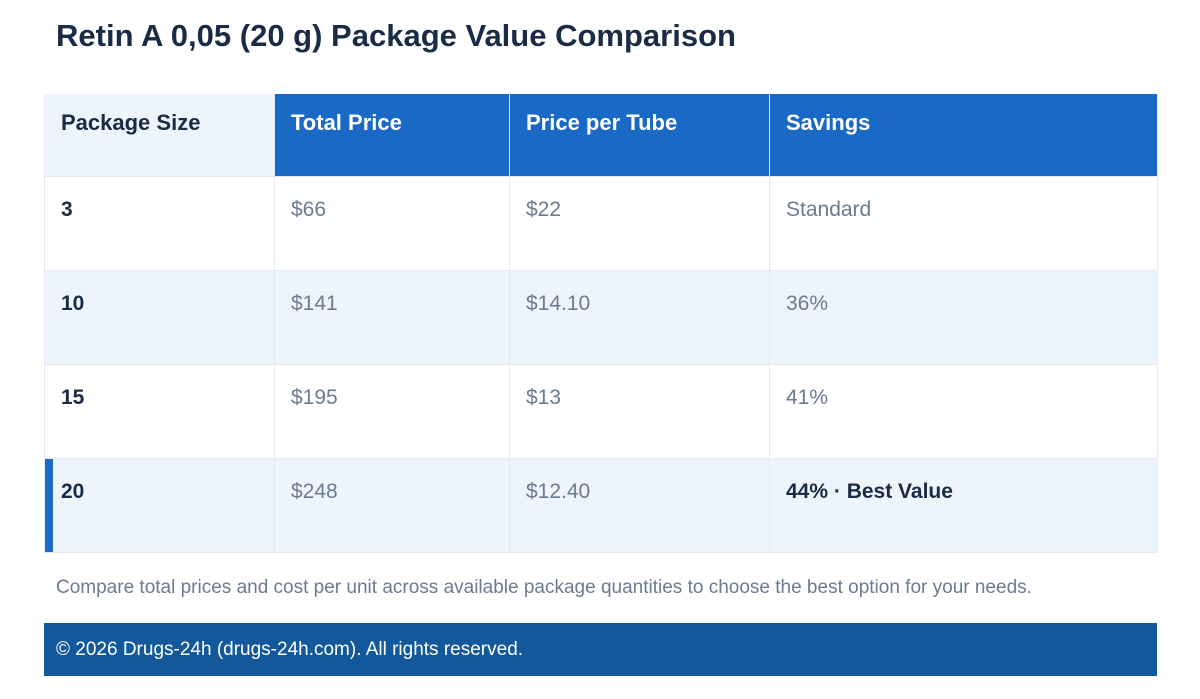 The width and height of the screenshot is (1200, 699). Describe the element at coordinates (392, 135) in the screenshot. I see `column-header-total-price: Total Price` at that location.